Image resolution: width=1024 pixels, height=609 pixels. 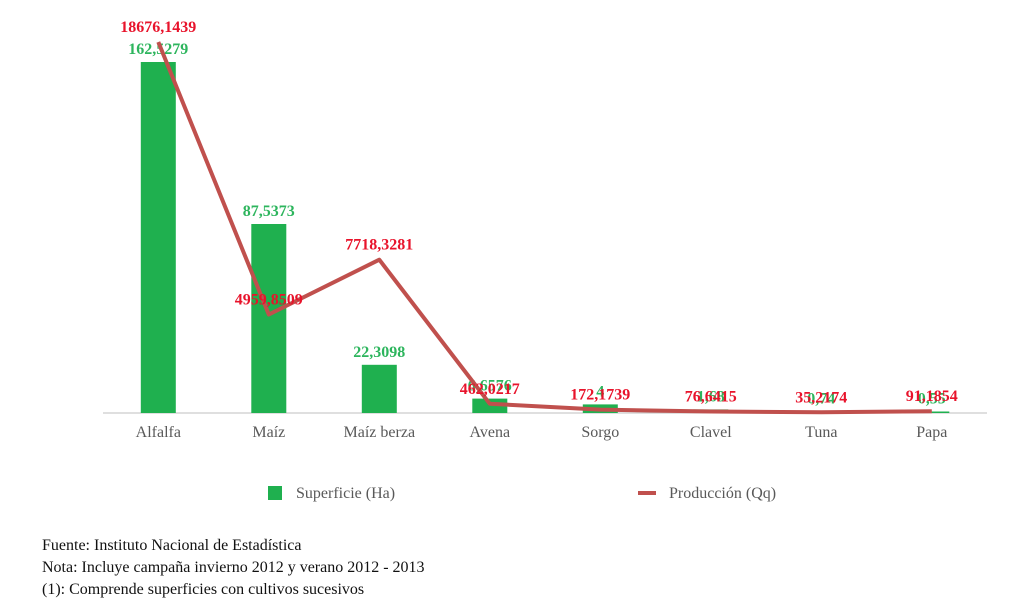 What do you see at coordinates (345, 493) in the screenshot?
I see `legend-label-superficie: Superficie (Ha)` at bounding box center [345, 493].